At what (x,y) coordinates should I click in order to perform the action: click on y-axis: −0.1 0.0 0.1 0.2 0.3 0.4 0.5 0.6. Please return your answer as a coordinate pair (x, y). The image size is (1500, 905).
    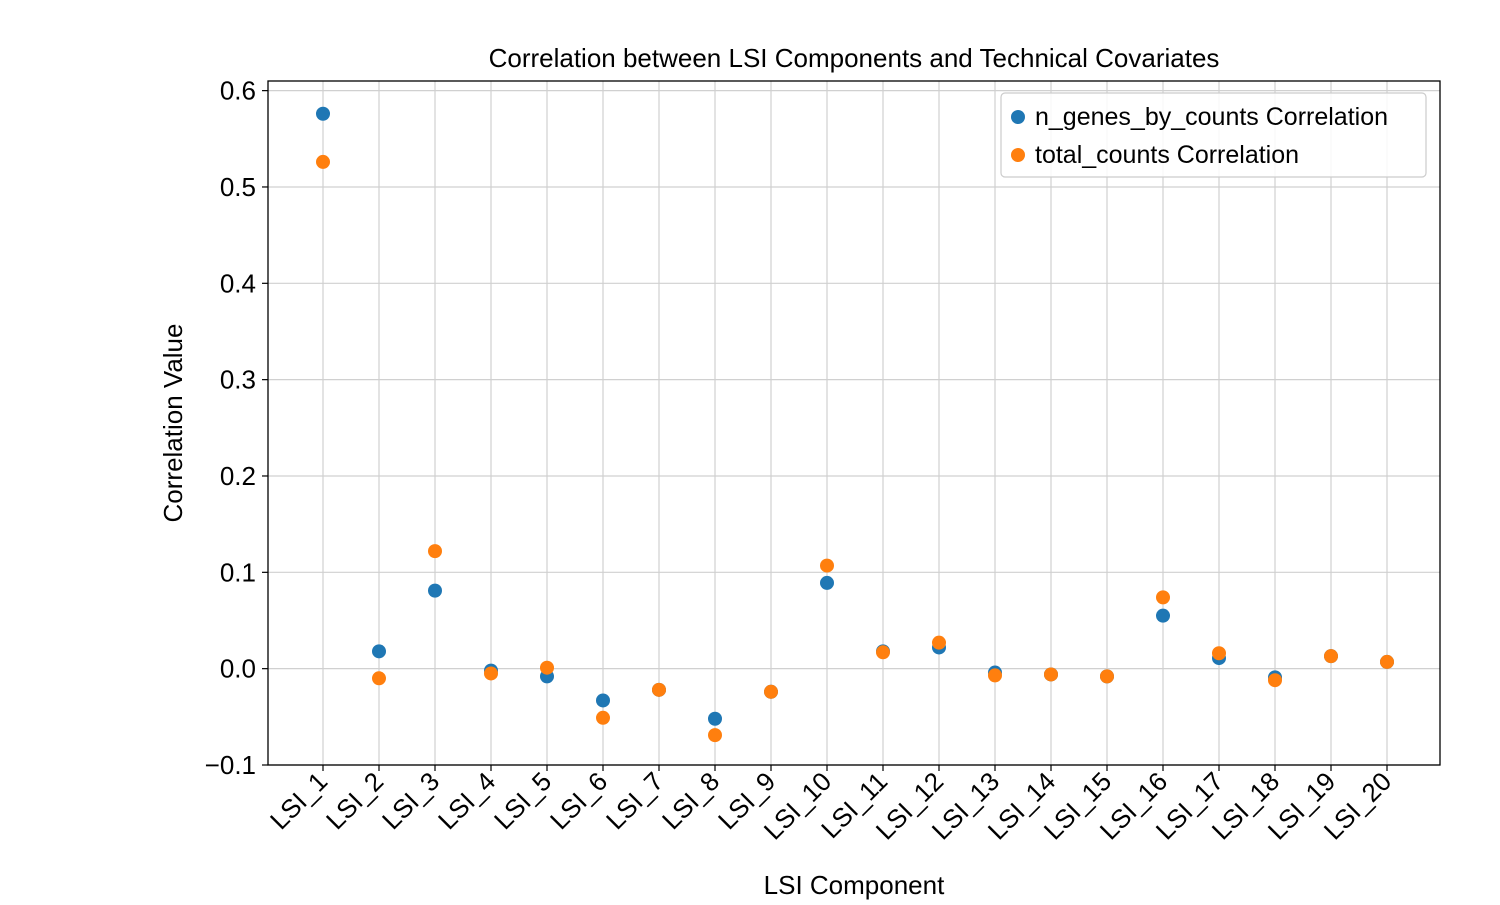
    Looking at the image, I should click on (236, 428).